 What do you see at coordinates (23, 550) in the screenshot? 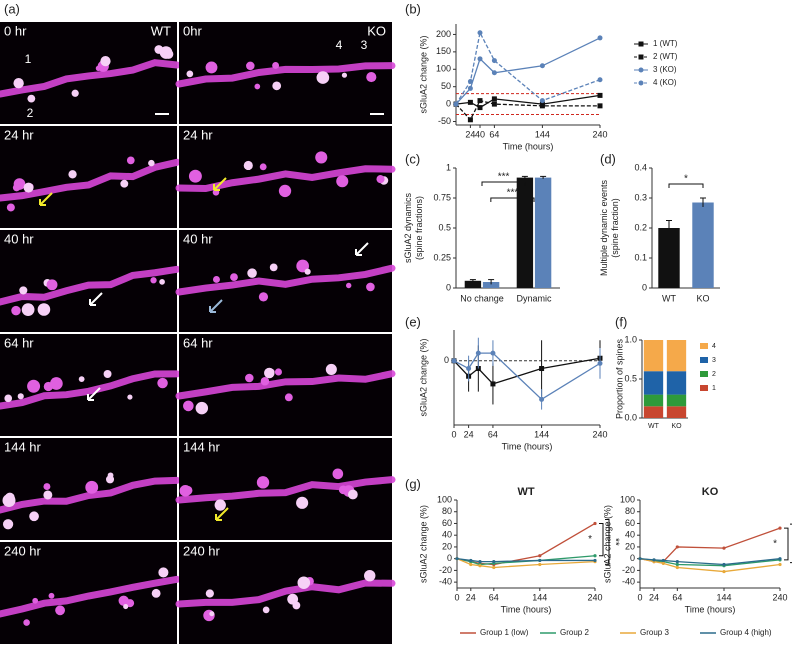
I see `time-label: 240 hr` at bounding box center [23, 550].